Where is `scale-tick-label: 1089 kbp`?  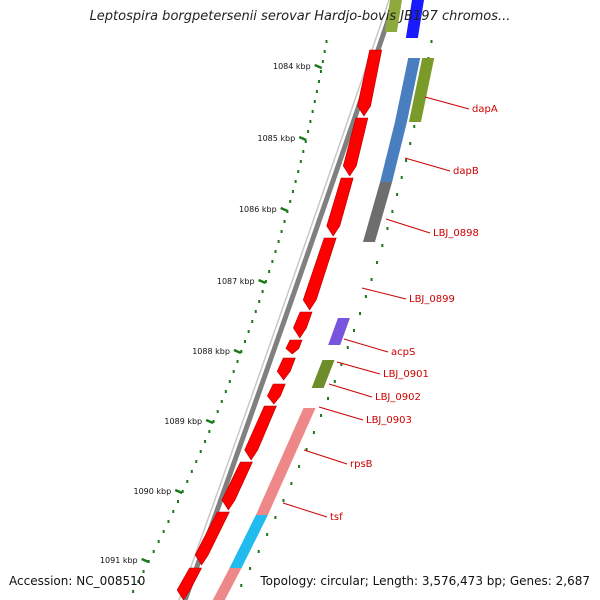 scale-tick-label: 1089 kbp is located at coordinates (183, 421).